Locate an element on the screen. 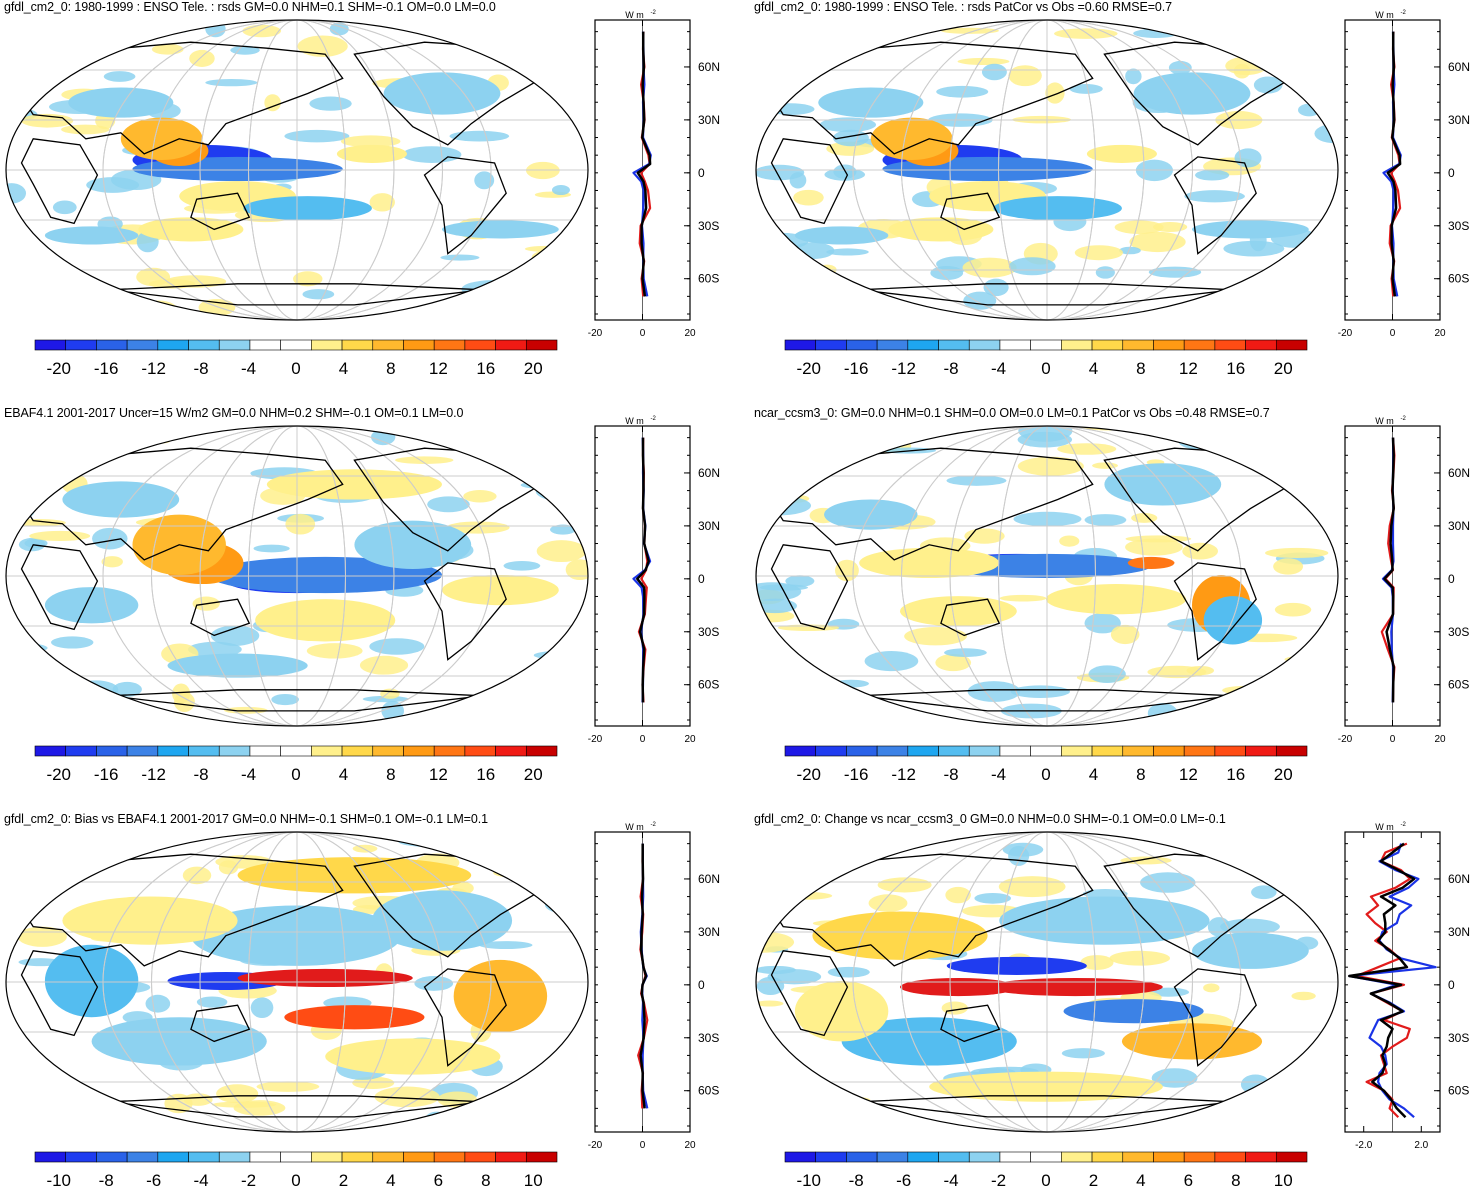 Image resolution: width=1483 pixels, height=1192 pixels. colorbar-tick-label: 10 is located at coordinates (533, 1180).